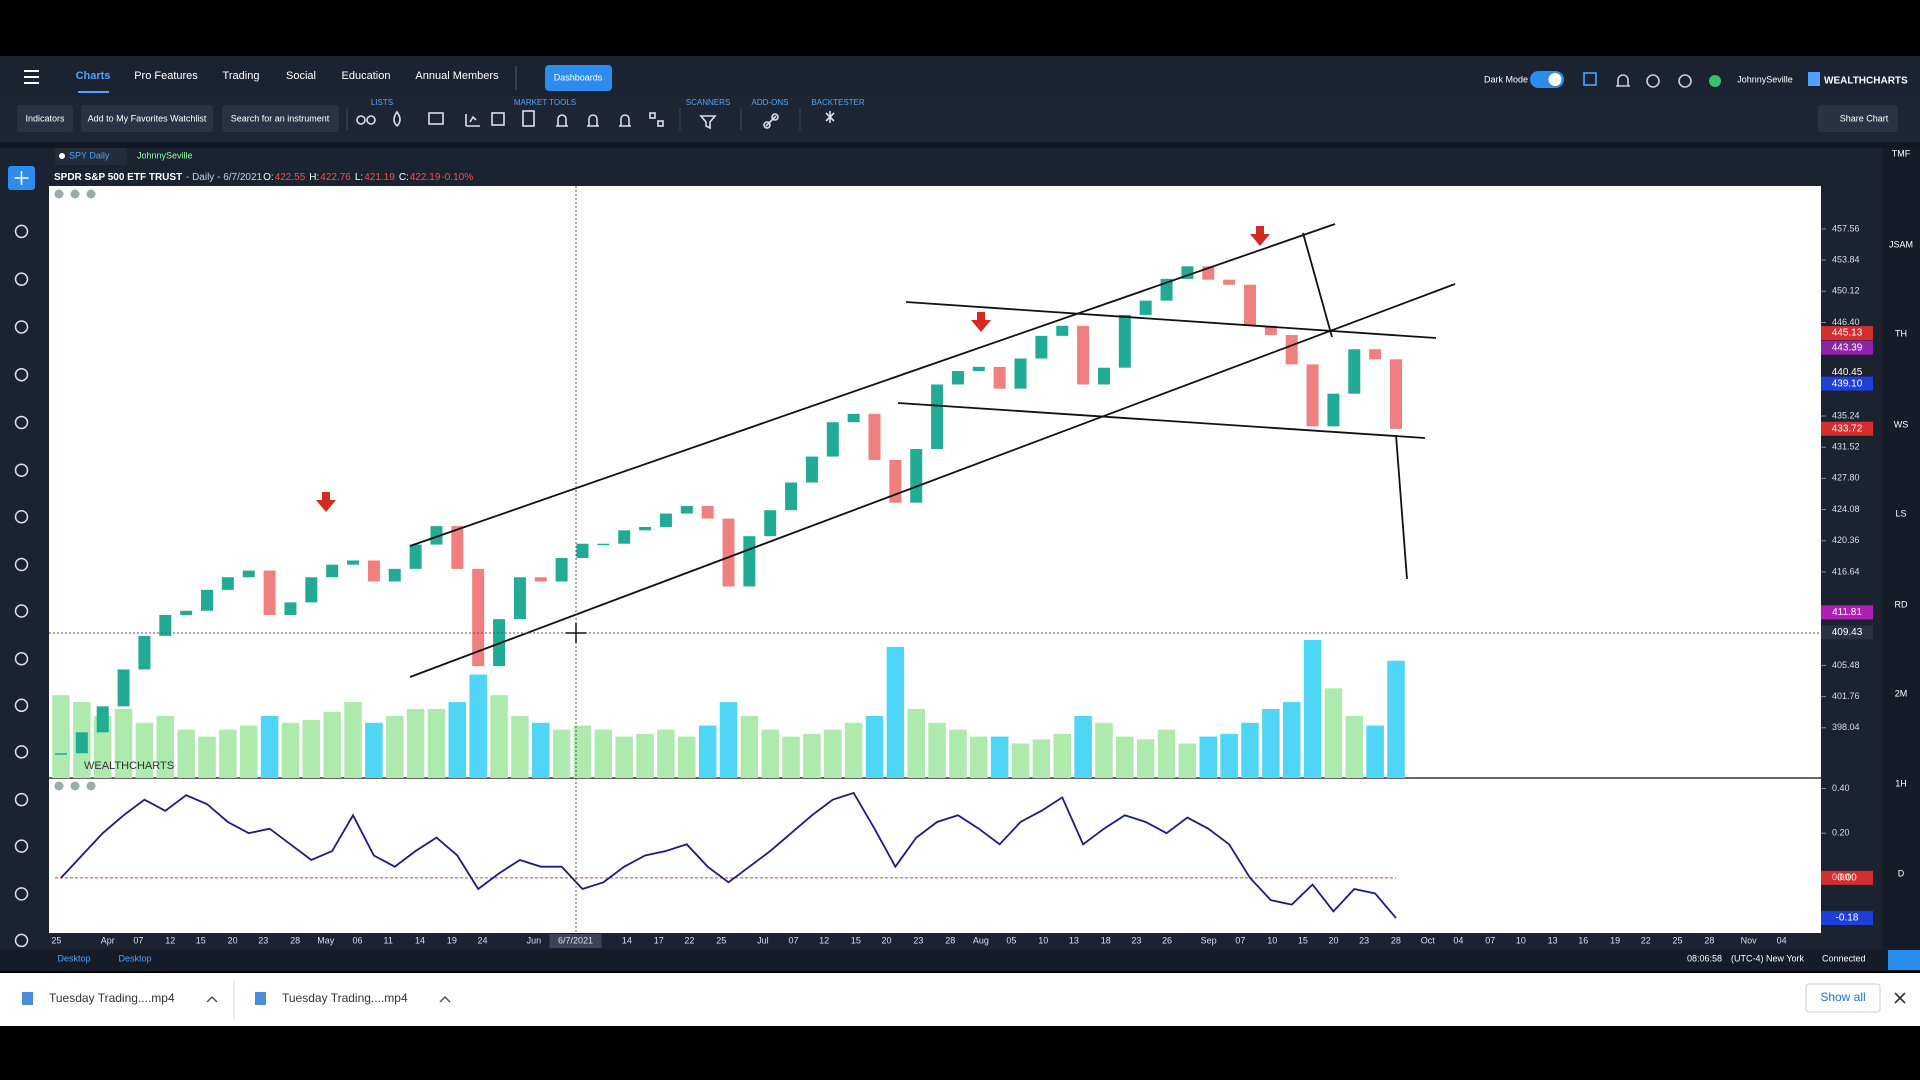  I want to click on dashboards-button, so click(578, 78).